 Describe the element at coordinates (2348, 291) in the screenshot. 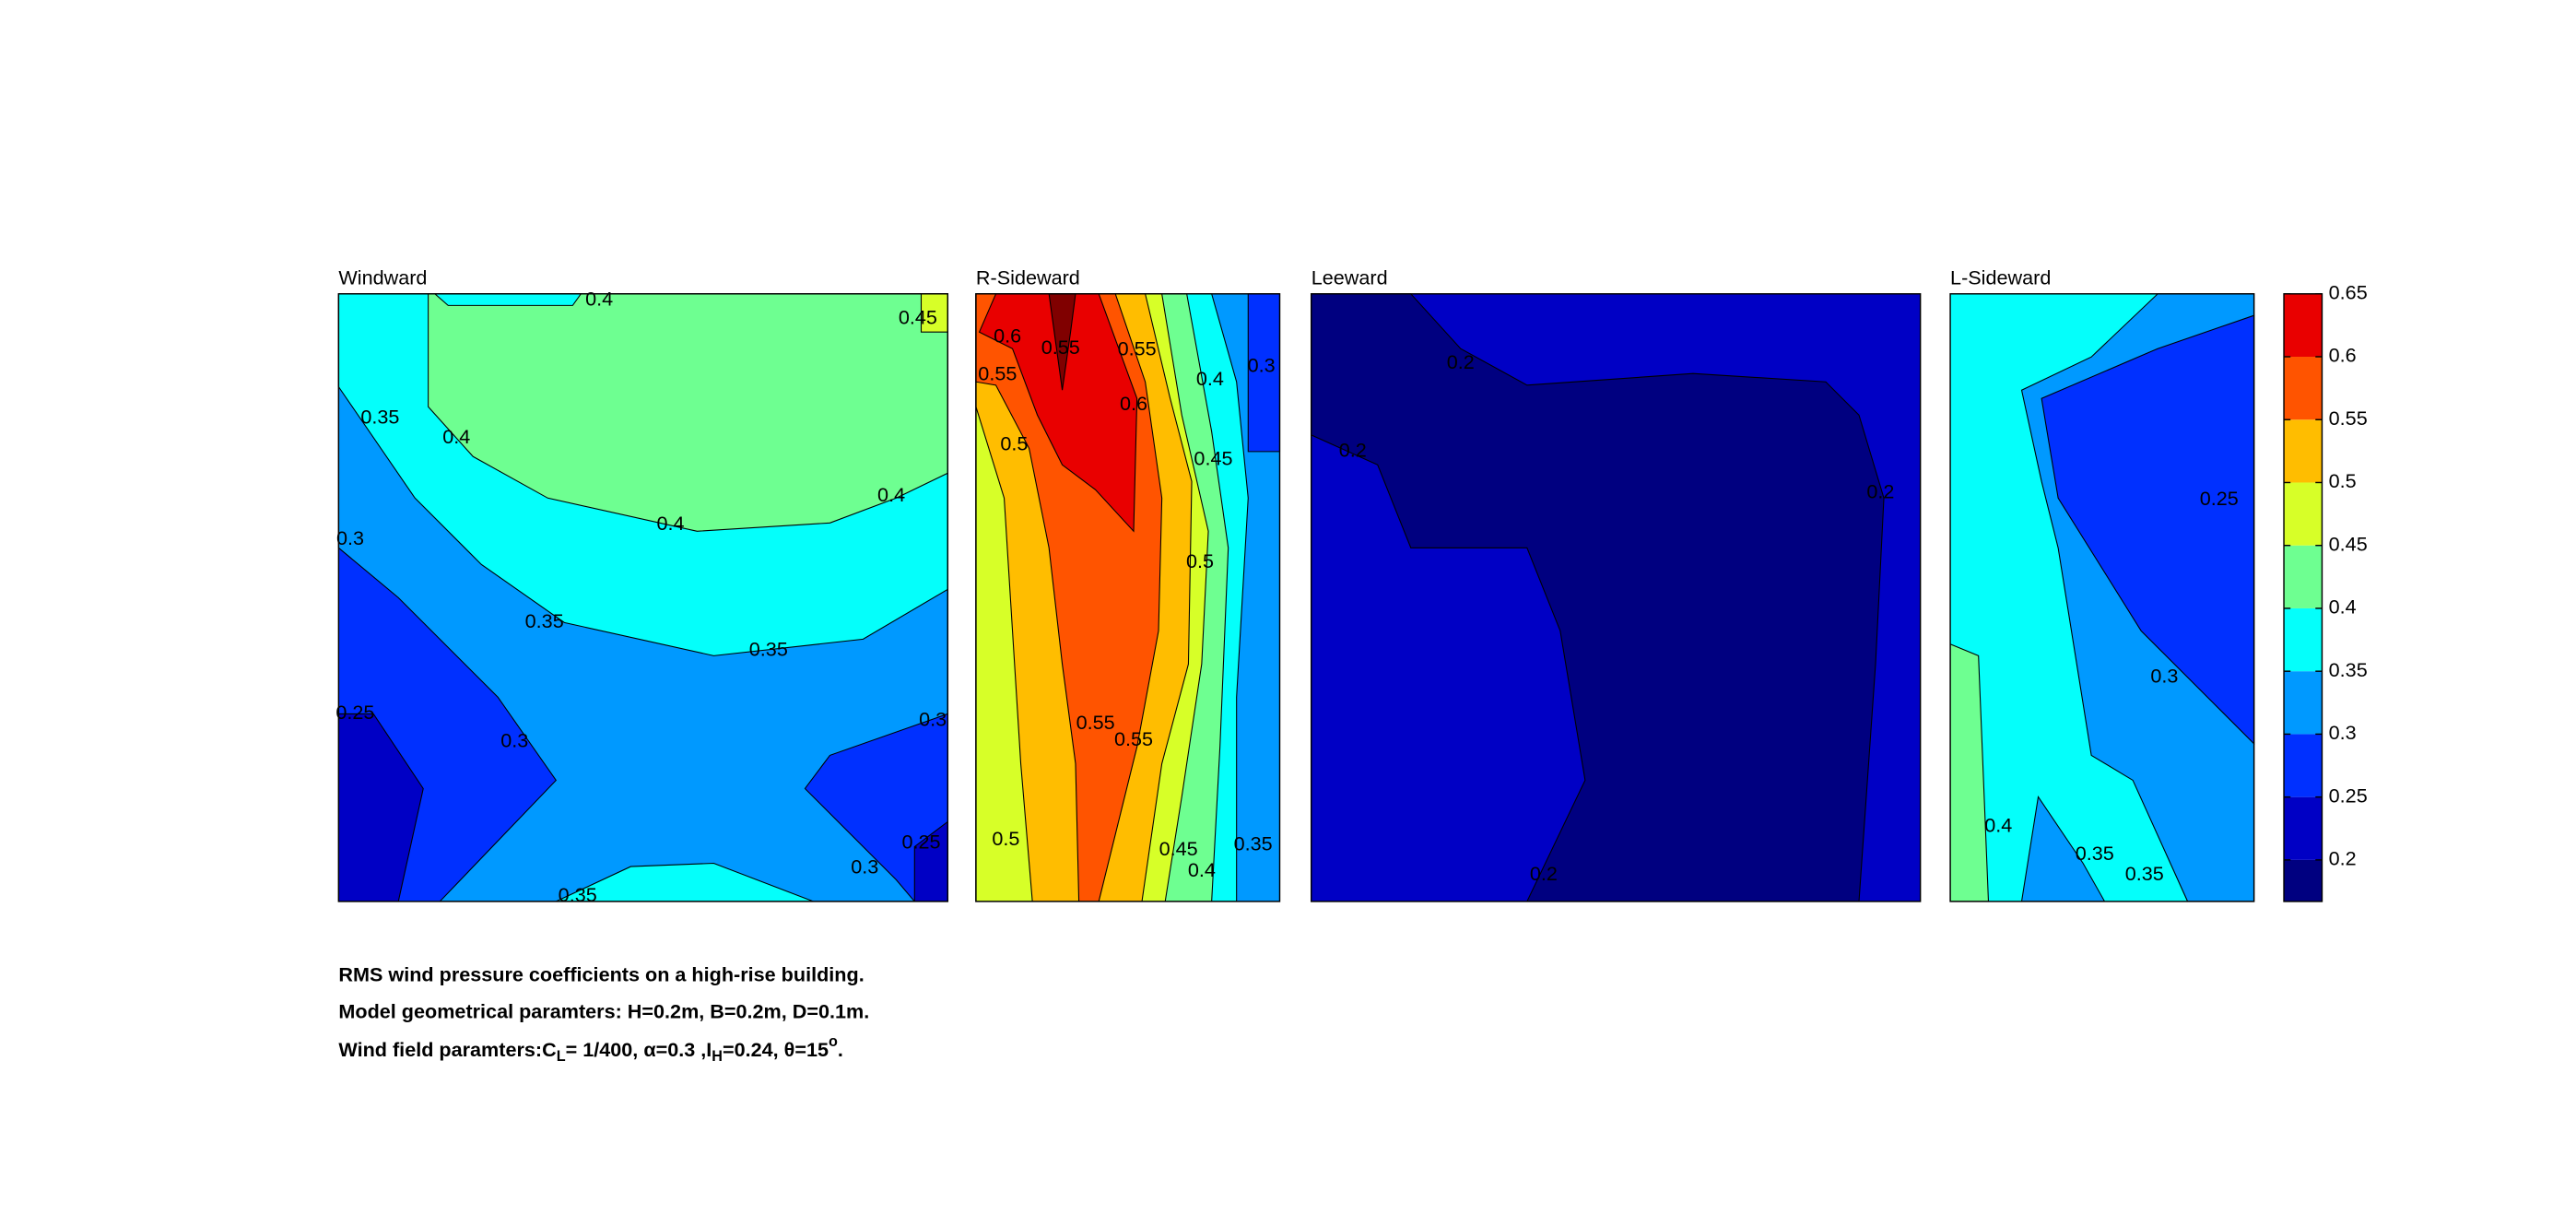

I see `colorbar-tick-label: 0.65` at that location.